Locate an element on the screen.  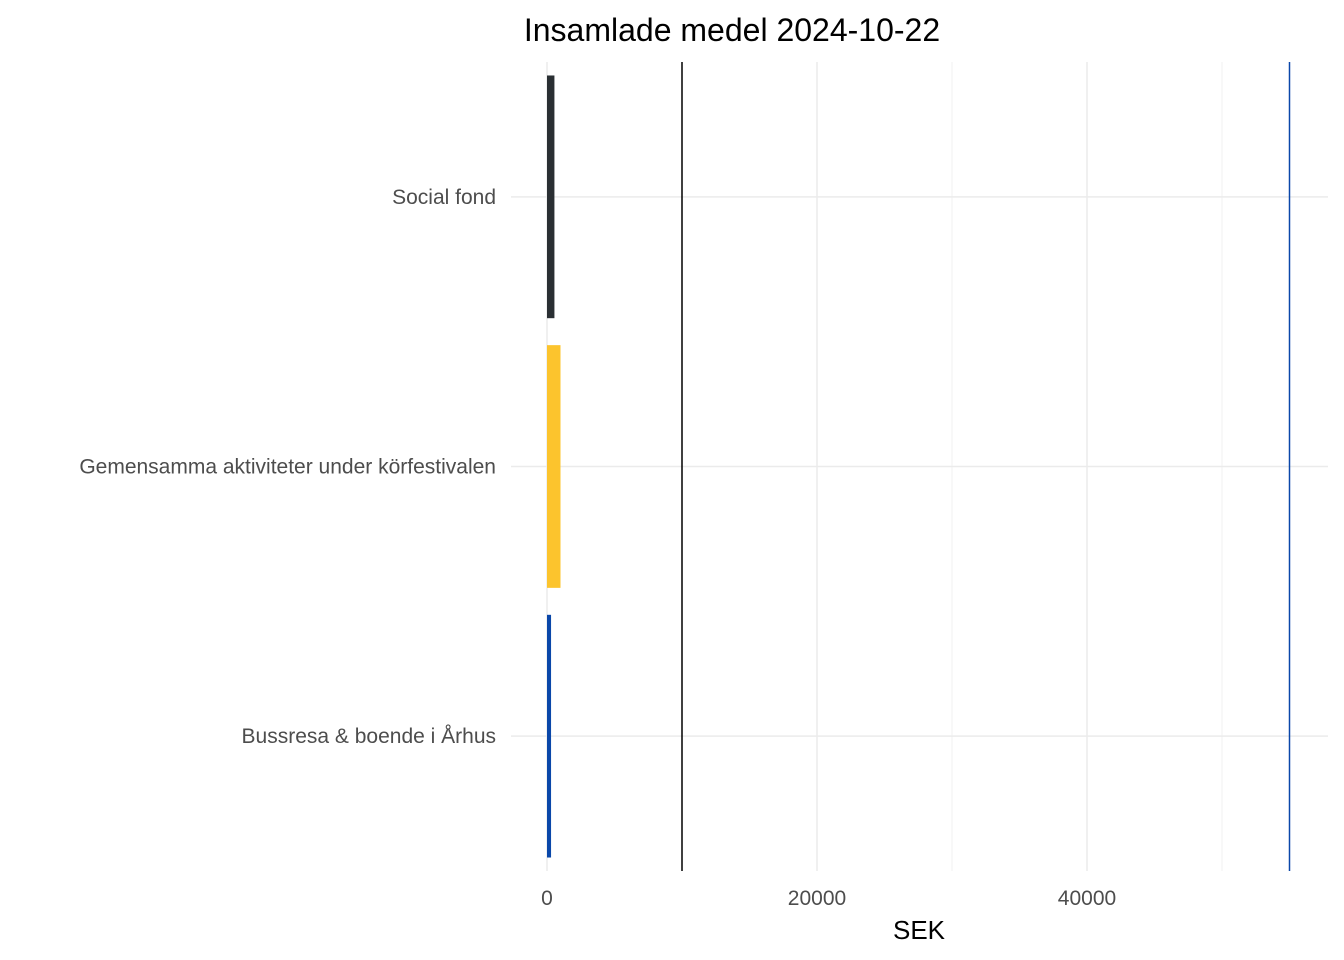
x-axis-label: SEK is located at coordinates (919, 930).